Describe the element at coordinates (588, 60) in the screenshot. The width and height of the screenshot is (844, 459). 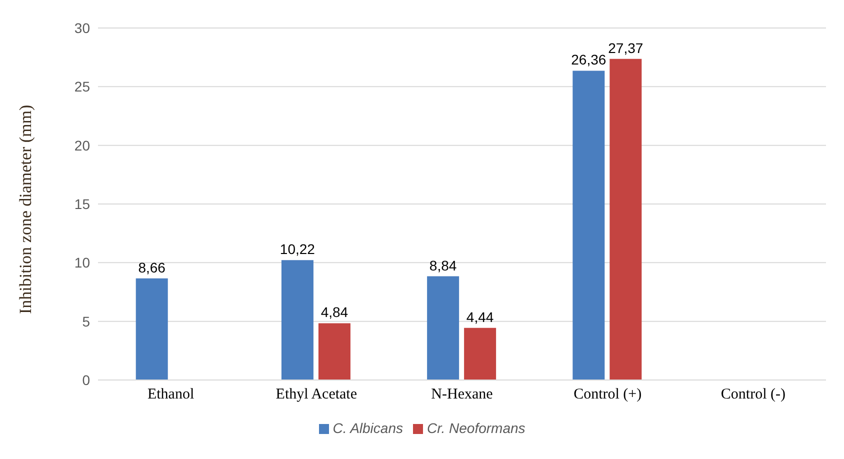
I see `data-label: 26,36` at that location.